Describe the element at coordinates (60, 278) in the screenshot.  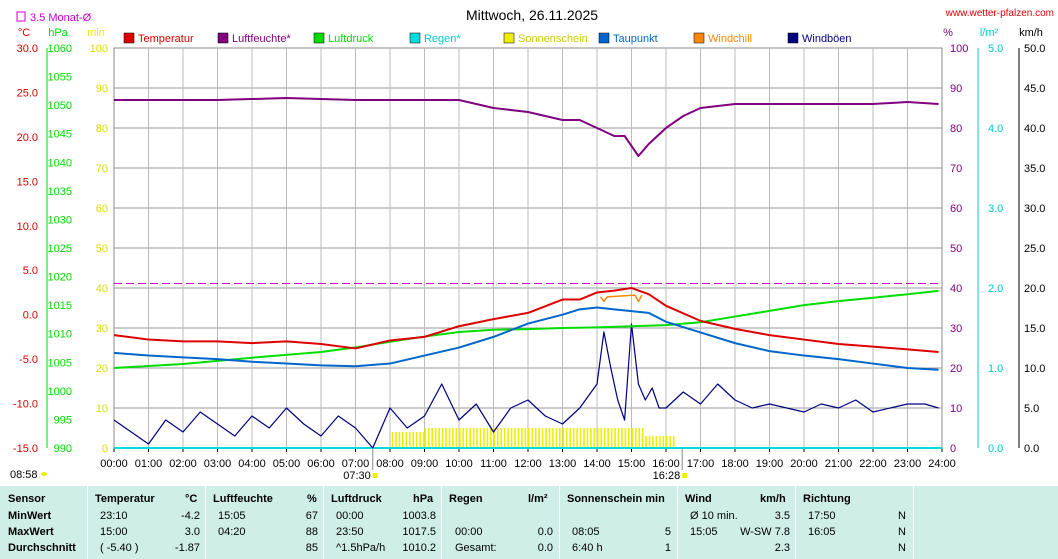
I see `tick-label-pressure: 1020` at that location.